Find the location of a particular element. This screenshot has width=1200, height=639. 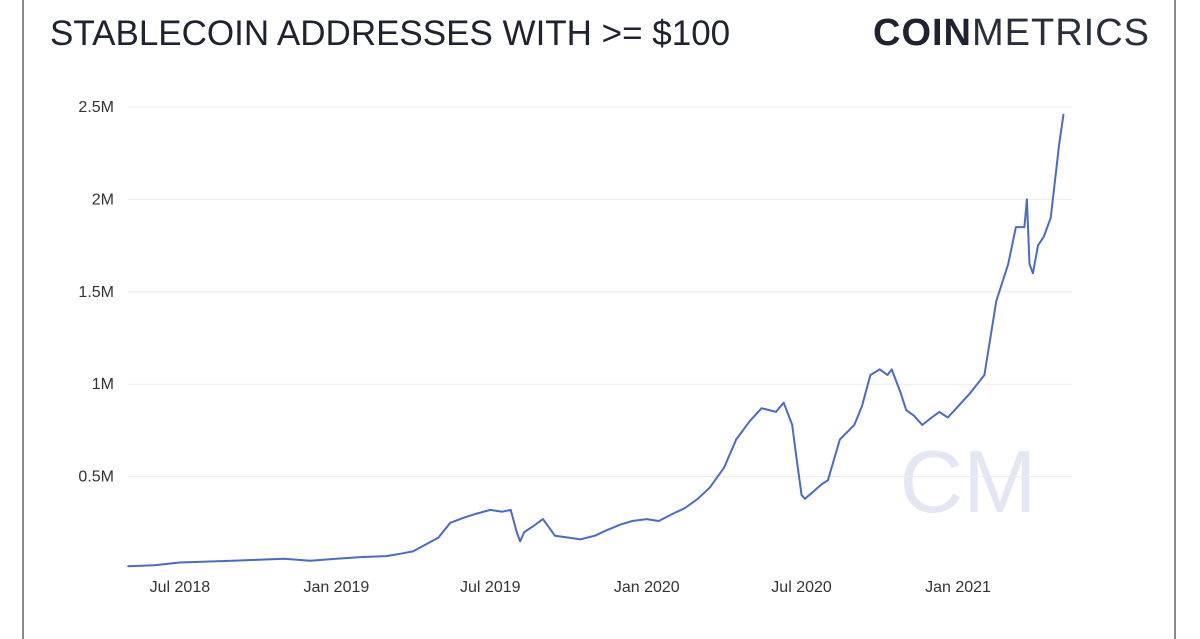

brand-logo: COINMETRICS is located at coordinates (1011, 33).